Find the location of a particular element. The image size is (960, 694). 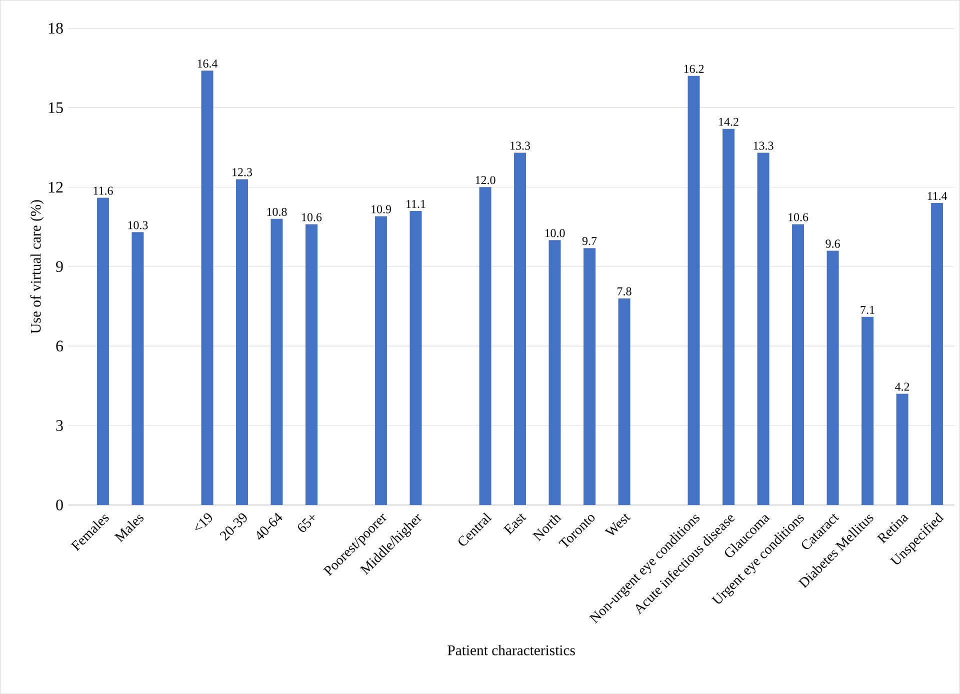

x-axis-title: Patient characteristics is located at coordinates (511, 650).